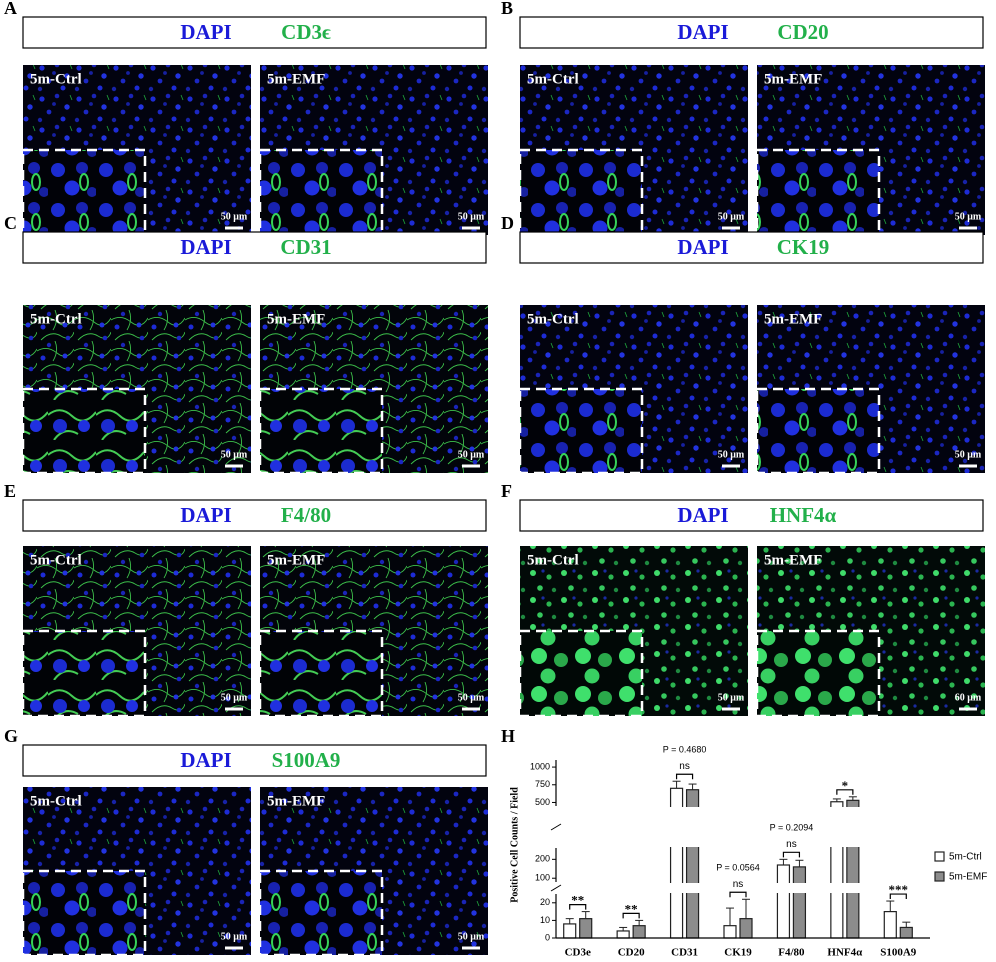  What do you see at coordinates (791, 953) in the screenshot?
I see `x-tick-label: F4/80` at bounding box center [791, 953].